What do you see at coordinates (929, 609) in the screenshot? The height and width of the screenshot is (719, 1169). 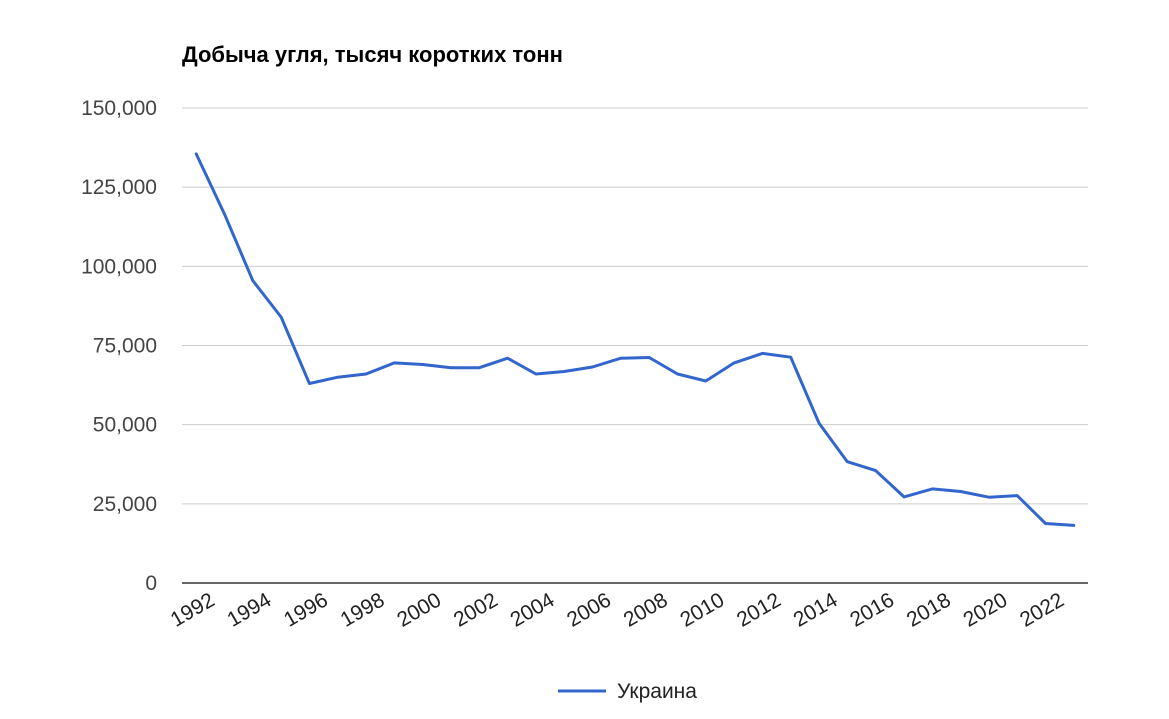 I see `x-tick-label: 2018` at bounding box center [929, 609].